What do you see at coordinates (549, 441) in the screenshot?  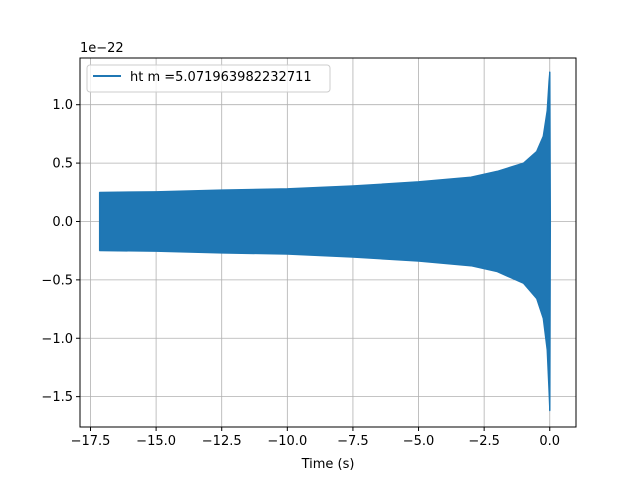 I see `x-tick-label: 0.0` at bounding box center [549, 441].